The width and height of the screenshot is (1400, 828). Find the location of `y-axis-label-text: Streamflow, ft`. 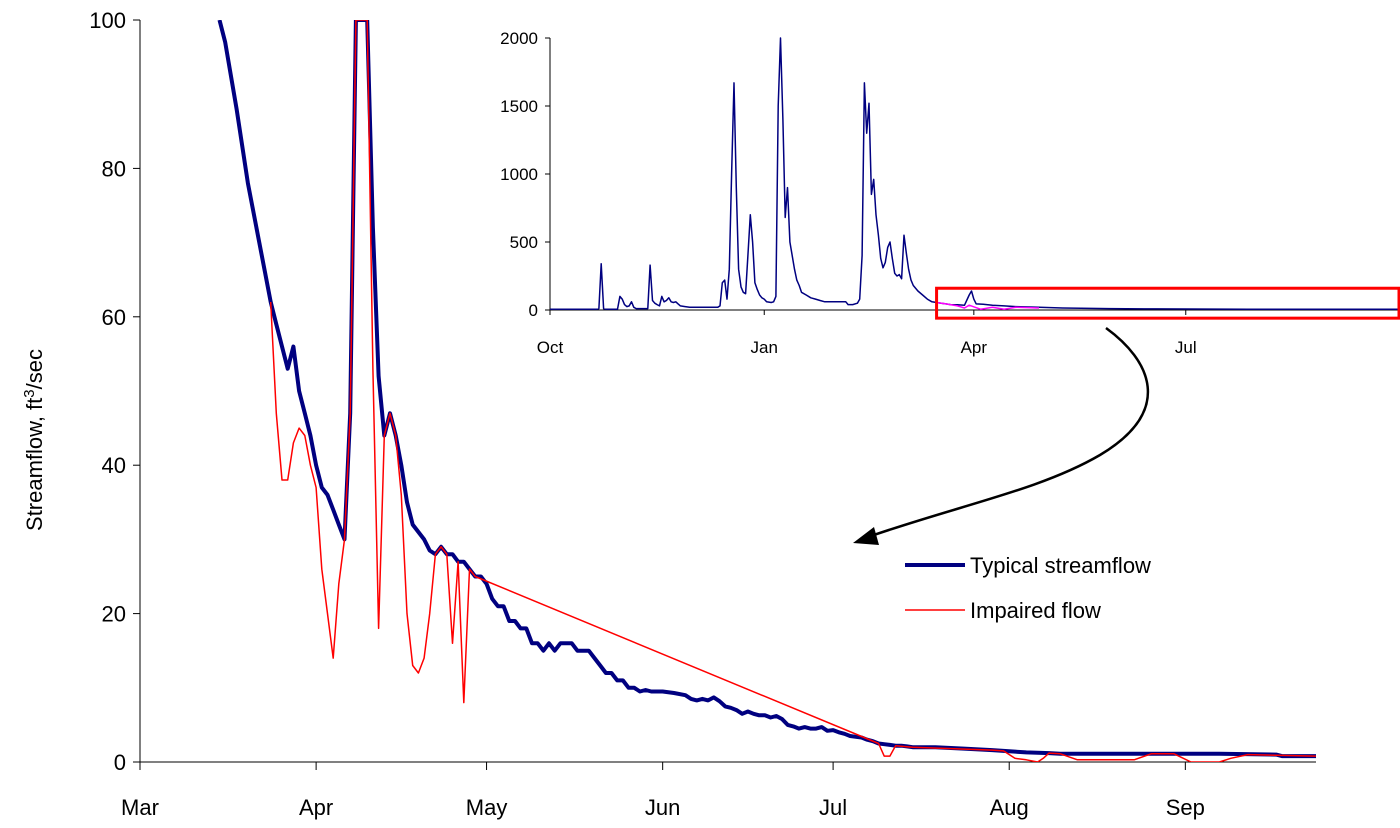

y-axis-label-text: Streamflow, ft is located at coordinates (34, 464).